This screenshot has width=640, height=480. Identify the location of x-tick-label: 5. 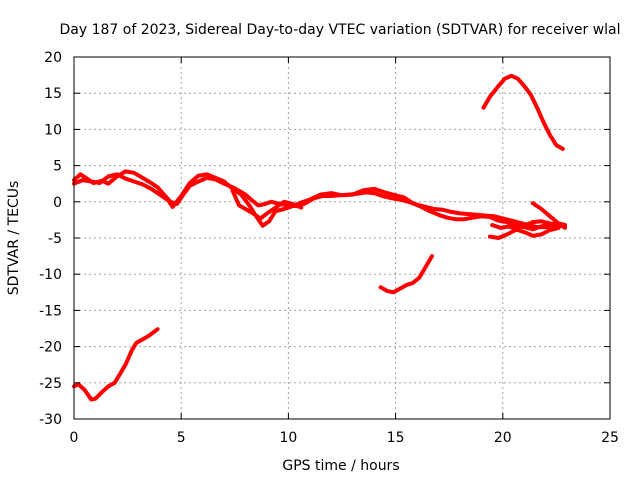
(181, 438).